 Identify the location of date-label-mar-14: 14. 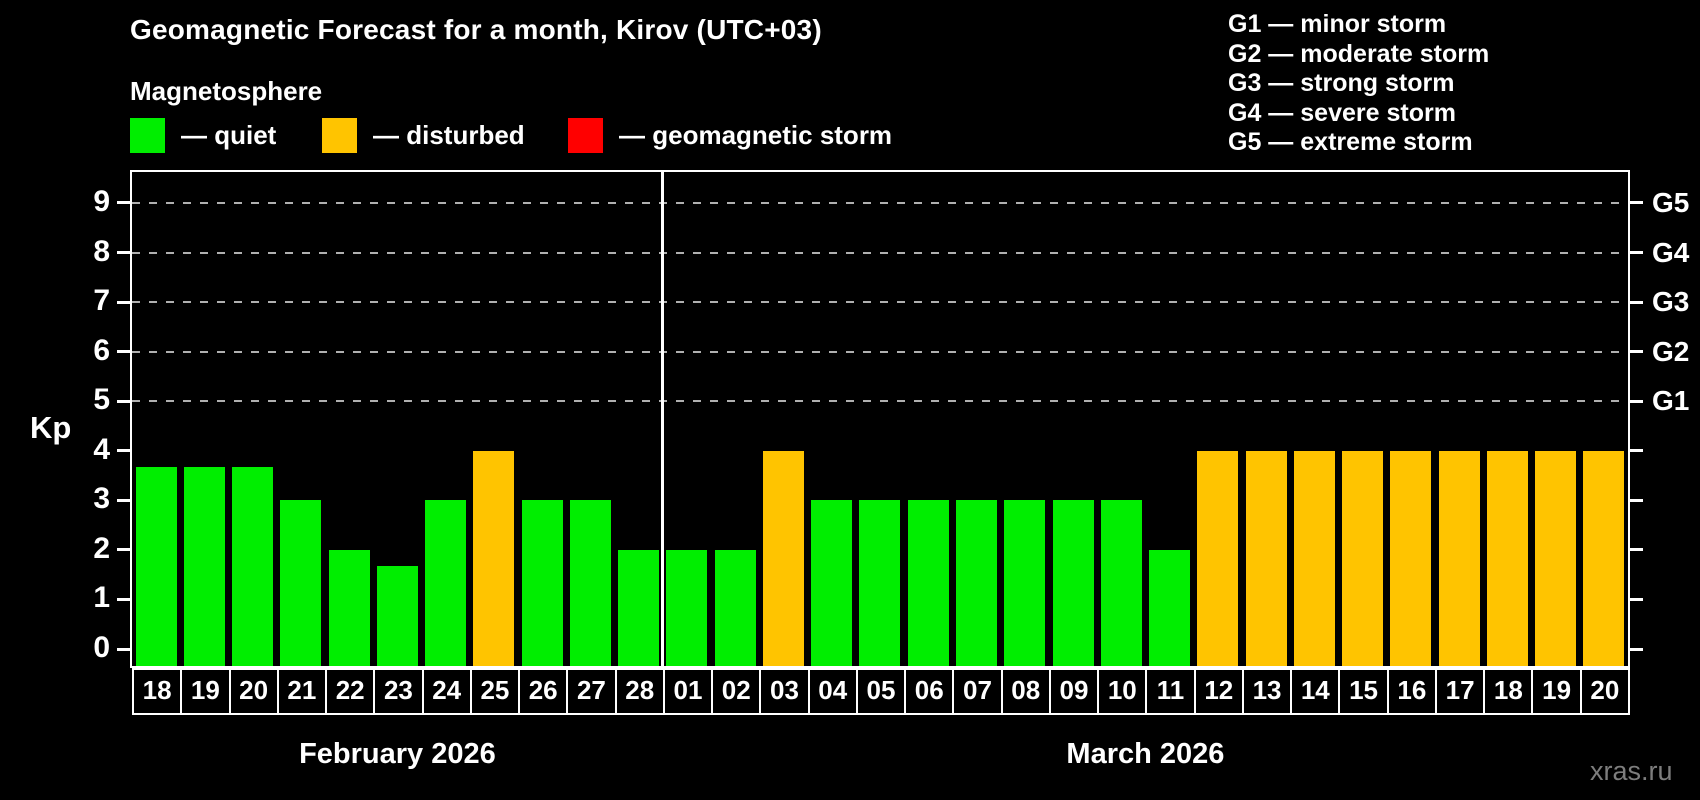
(1315, 691).